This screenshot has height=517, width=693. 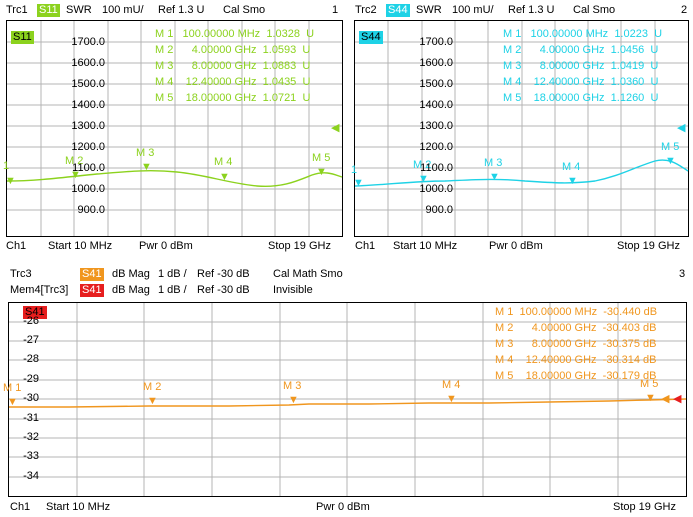 What do you see at coordinates (292, 386) in the screenshot?
I see `plot-marker-label: M 3` at bounding box center [292, 386].